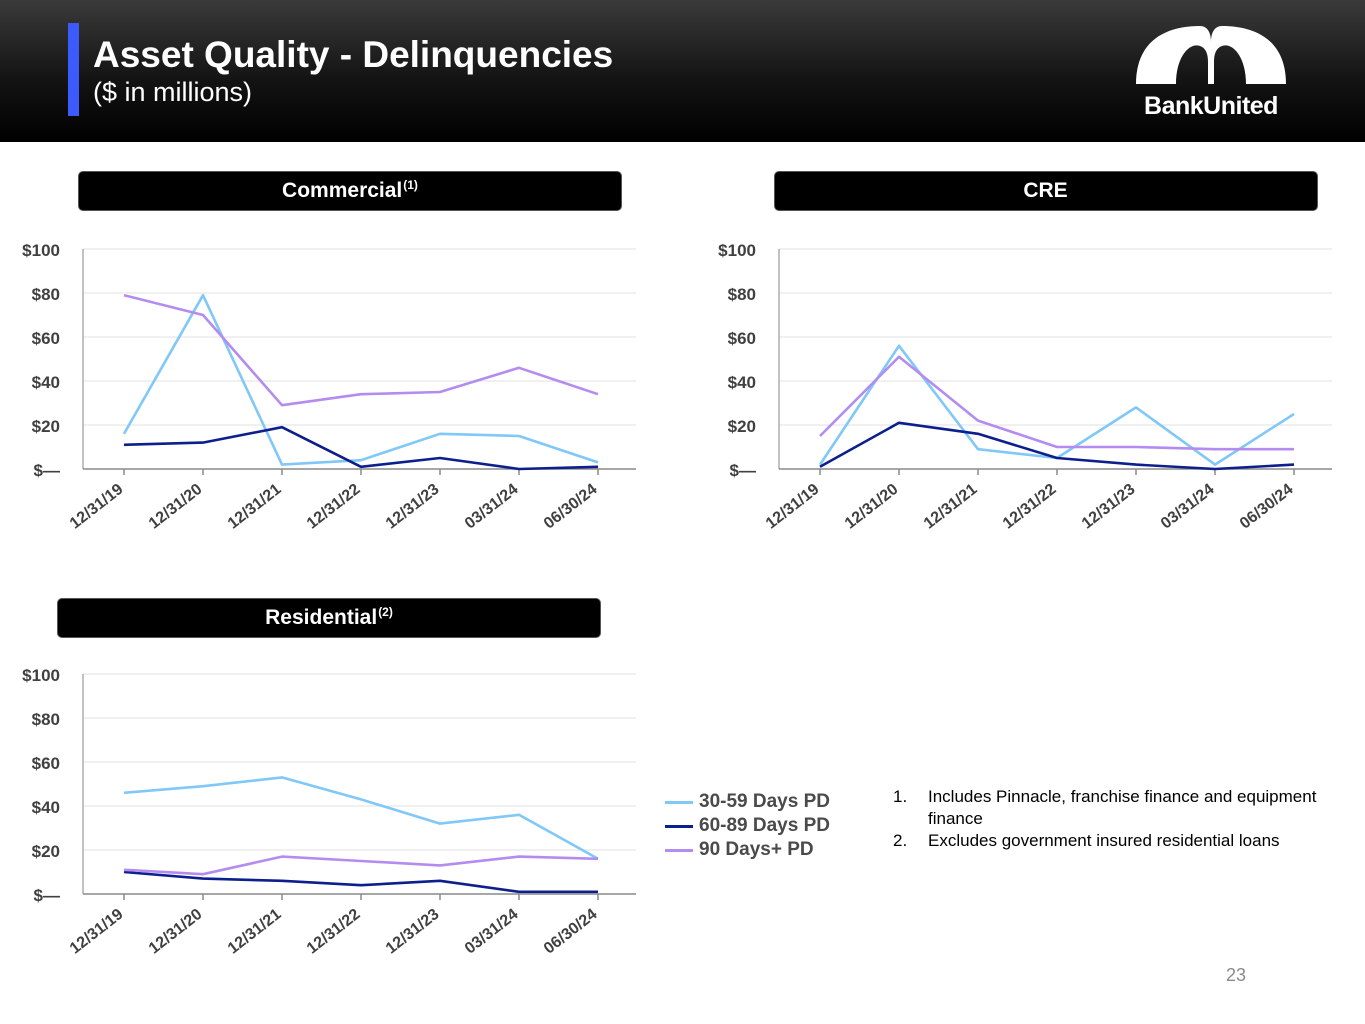  Describe the element at coordinates (410, 185) in the screenshot. I see `commercial-footnote-ref: (1)` at that location.